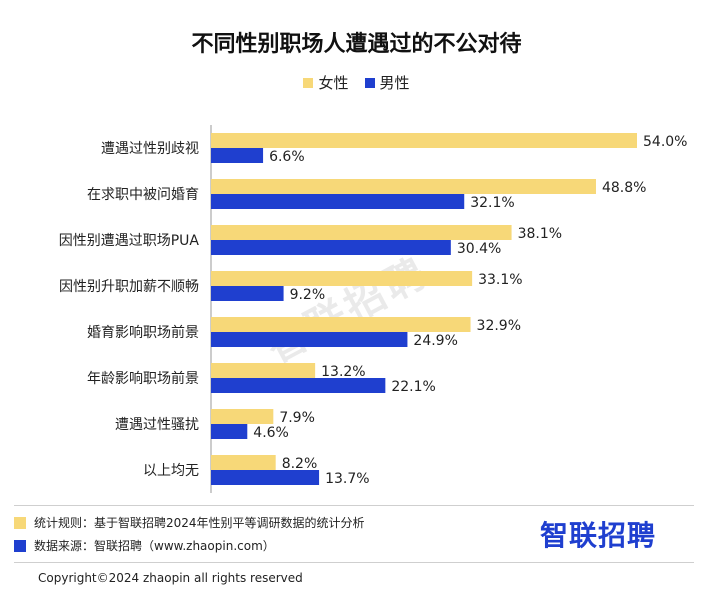  I want to click on data-label-female: 33.1%, so click(500, 280).